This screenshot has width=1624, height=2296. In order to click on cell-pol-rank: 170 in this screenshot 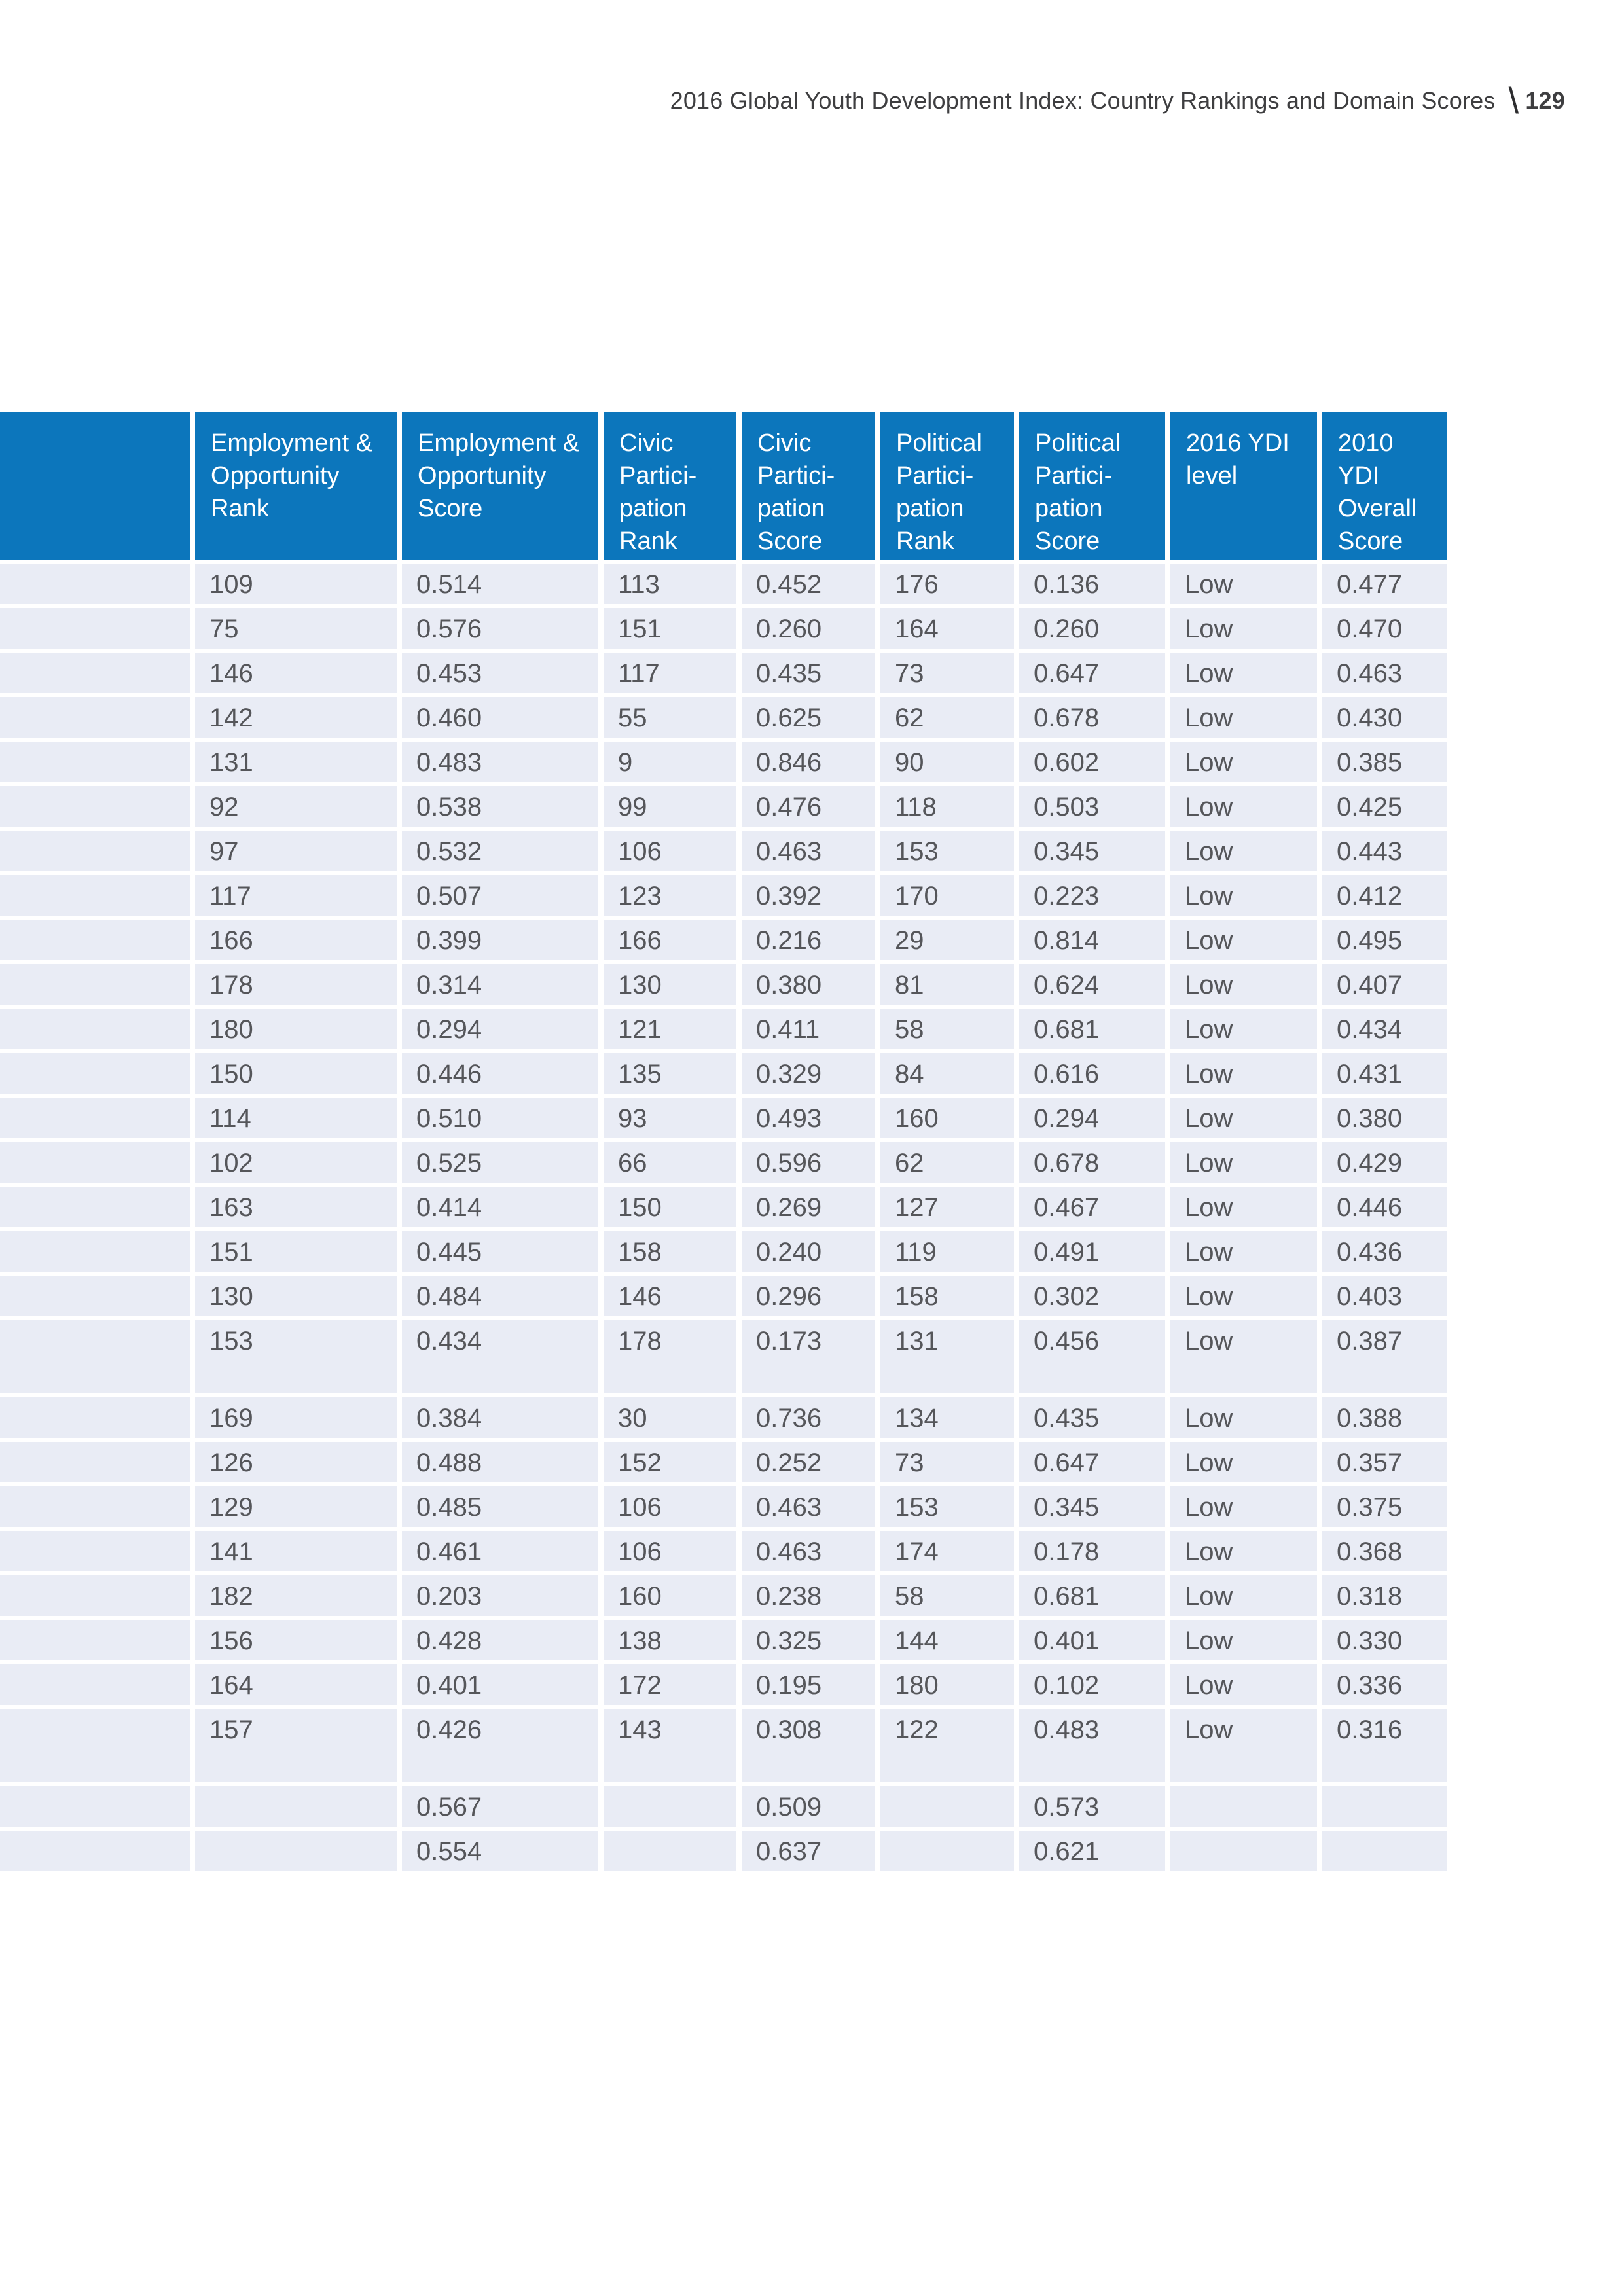, I will do `click(947, 895)`.